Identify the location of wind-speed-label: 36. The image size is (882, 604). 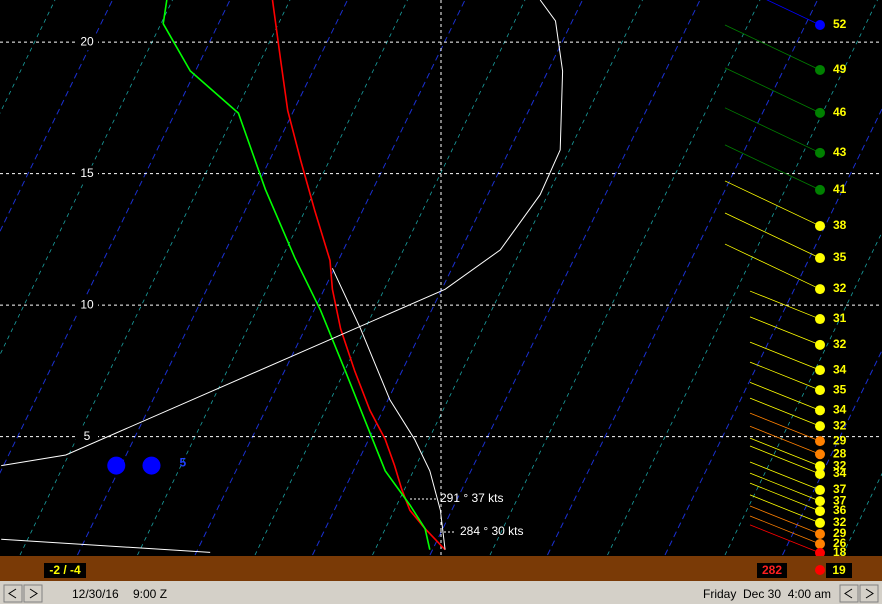
(840, 510).